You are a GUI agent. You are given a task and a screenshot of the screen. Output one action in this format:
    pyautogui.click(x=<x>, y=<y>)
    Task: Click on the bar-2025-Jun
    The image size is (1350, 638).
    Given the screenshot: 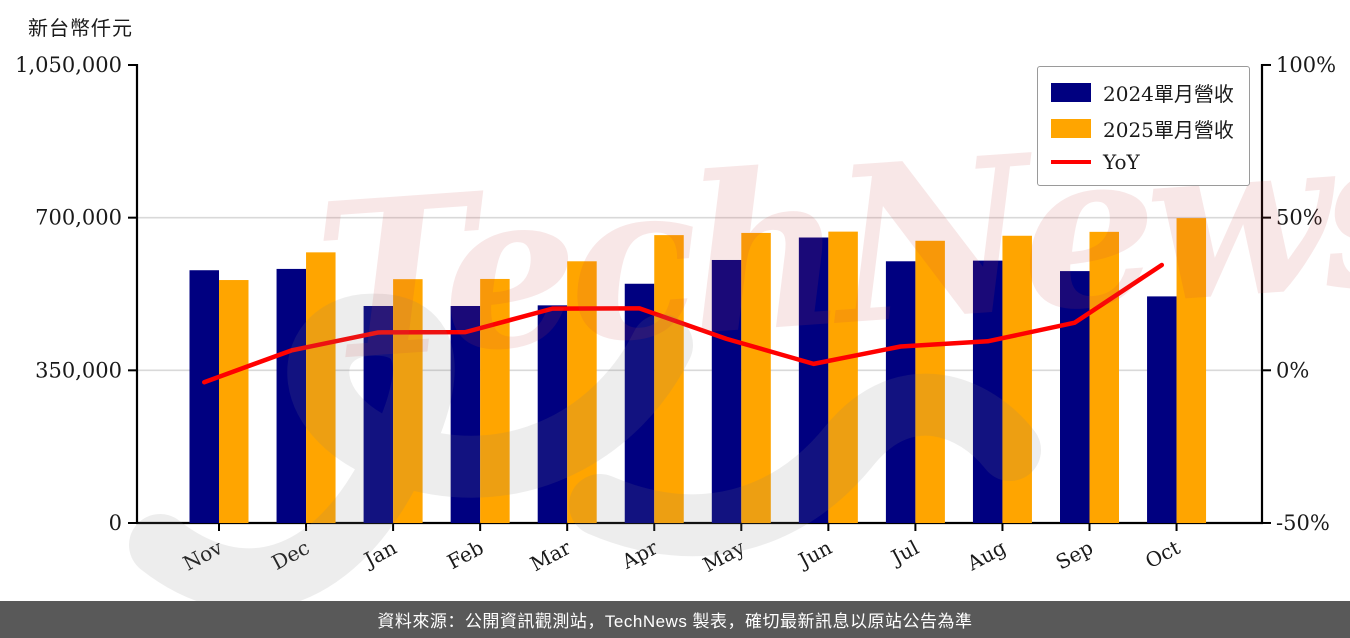 What is the action you would take?
    pyautogui.click(x=843, y=377)
    